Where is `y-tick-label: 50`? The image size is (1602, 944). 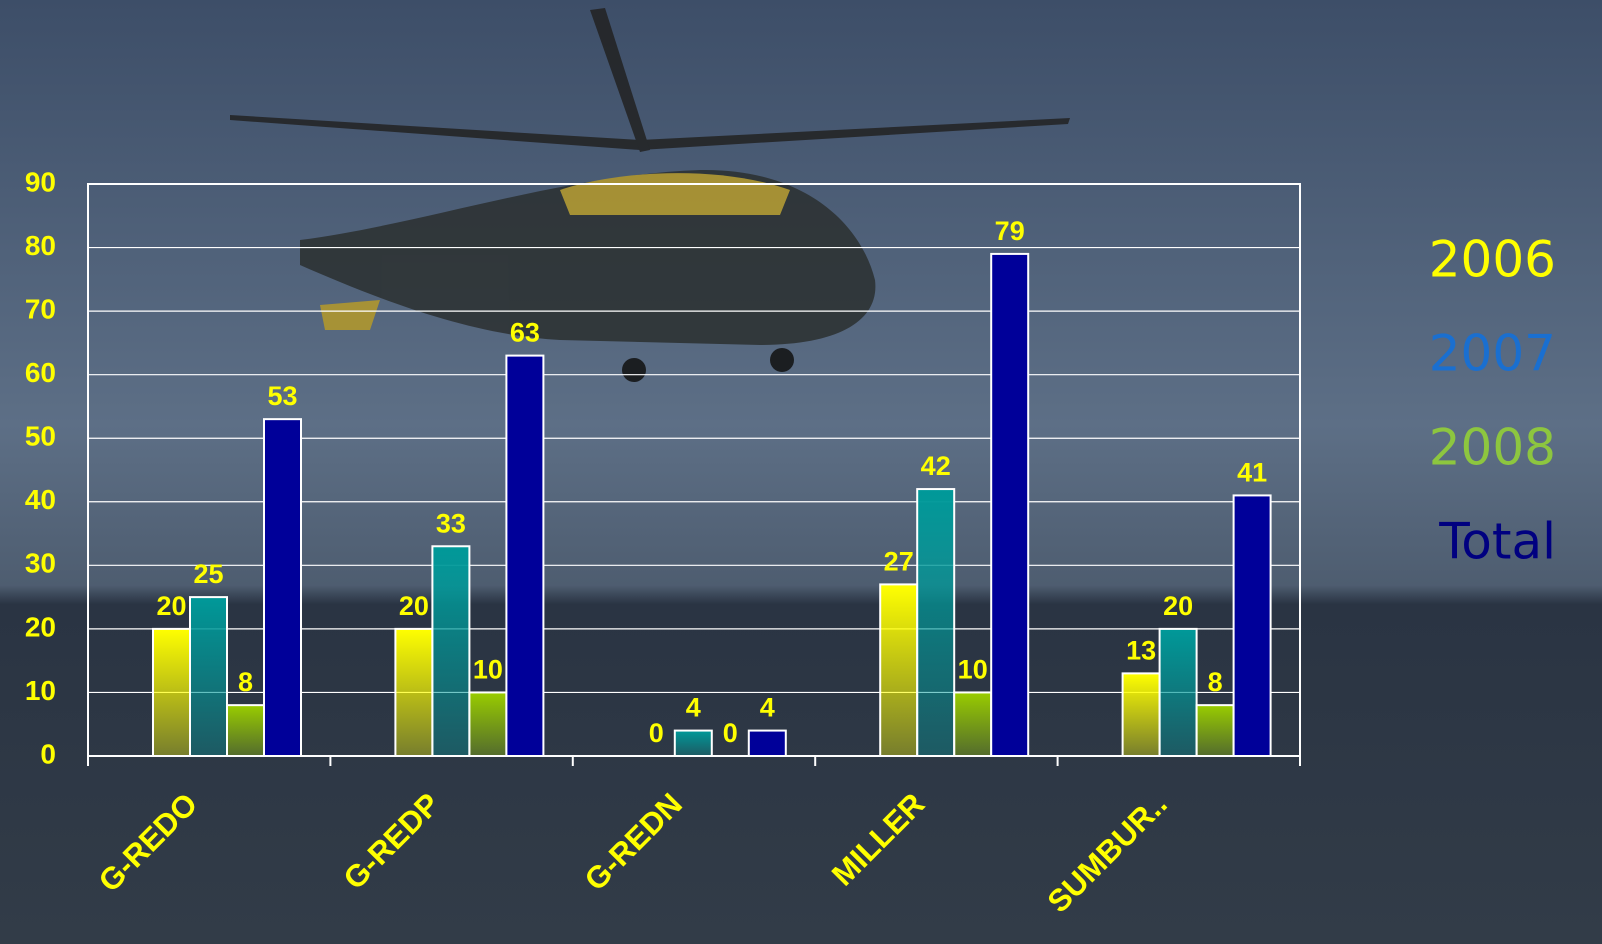 y-tick-label: 50 is located at coordinates (40, 436).